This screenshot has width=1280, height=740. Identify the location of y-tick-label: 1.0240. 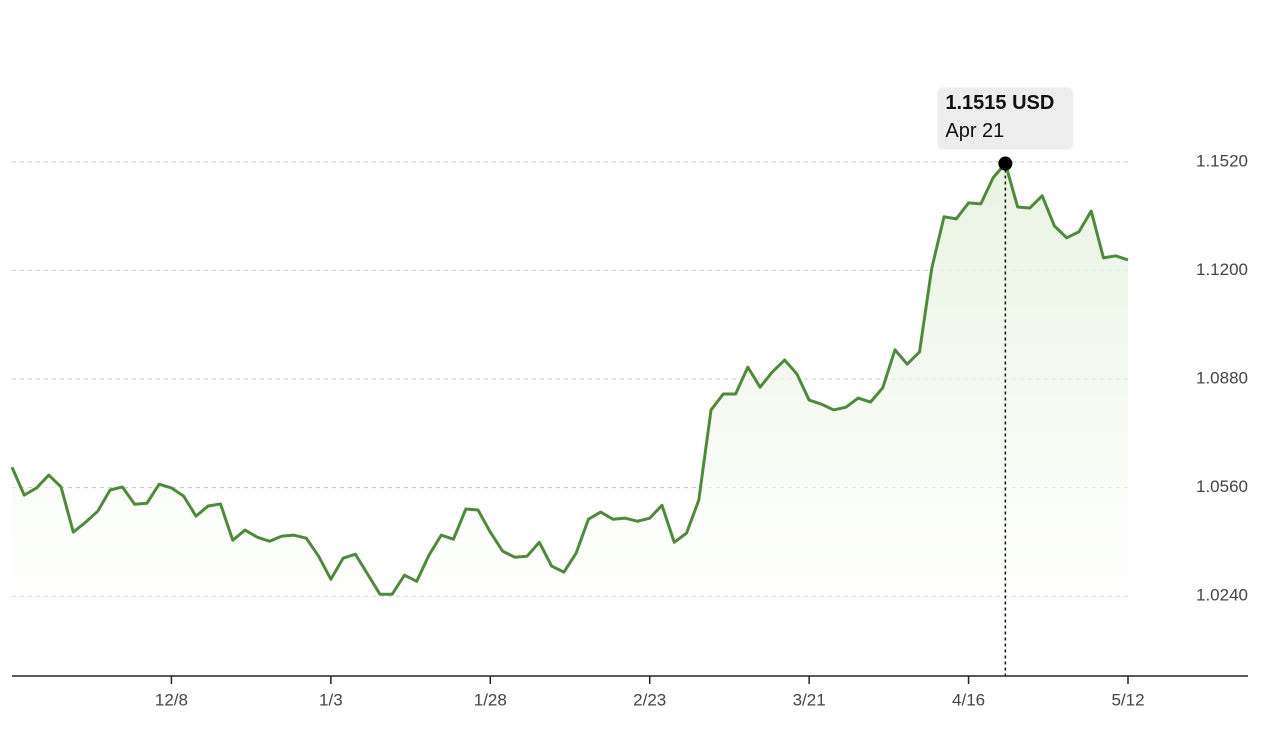
(1222, 595).